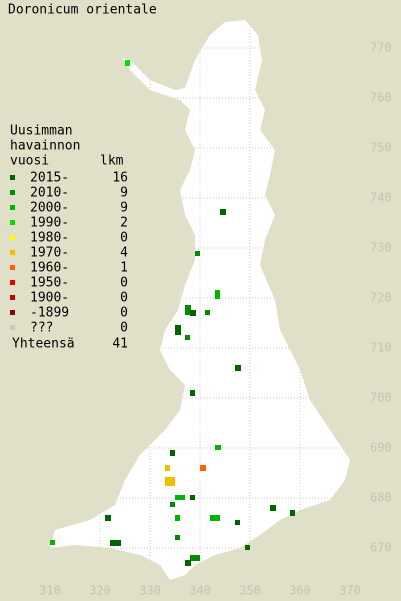  Describe the element at coordinates (120, 344) in the screenshot. I see `total: 41` at that location.